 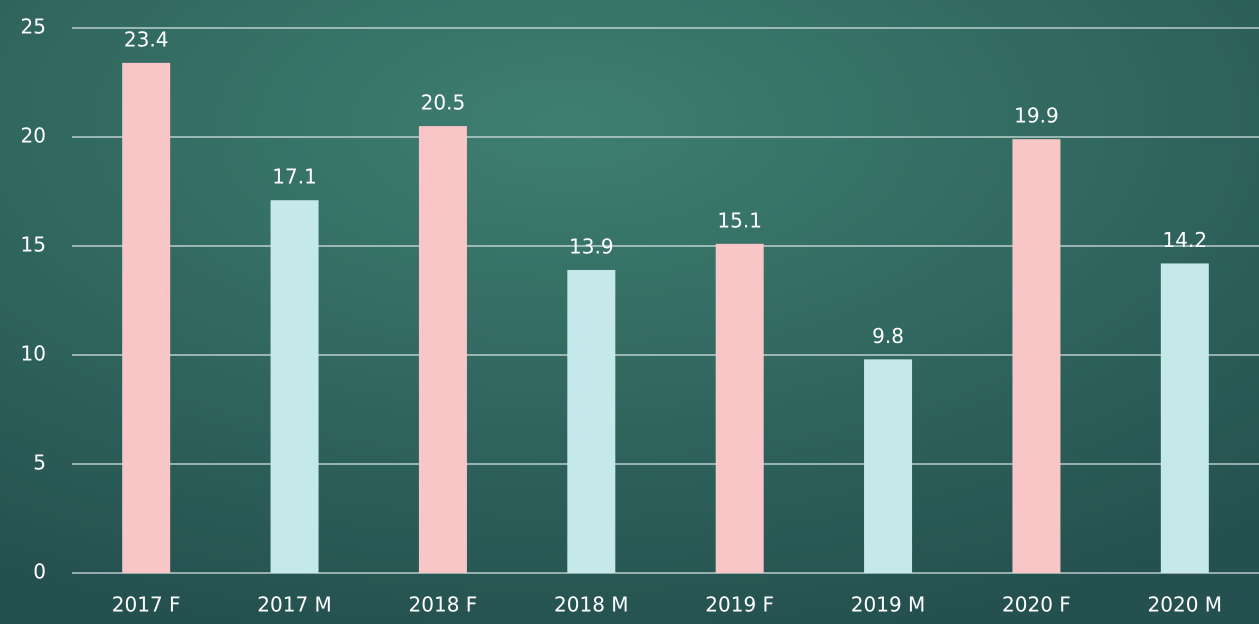 I want to click on data-label: 19.9, so click(x=1036, y=116).